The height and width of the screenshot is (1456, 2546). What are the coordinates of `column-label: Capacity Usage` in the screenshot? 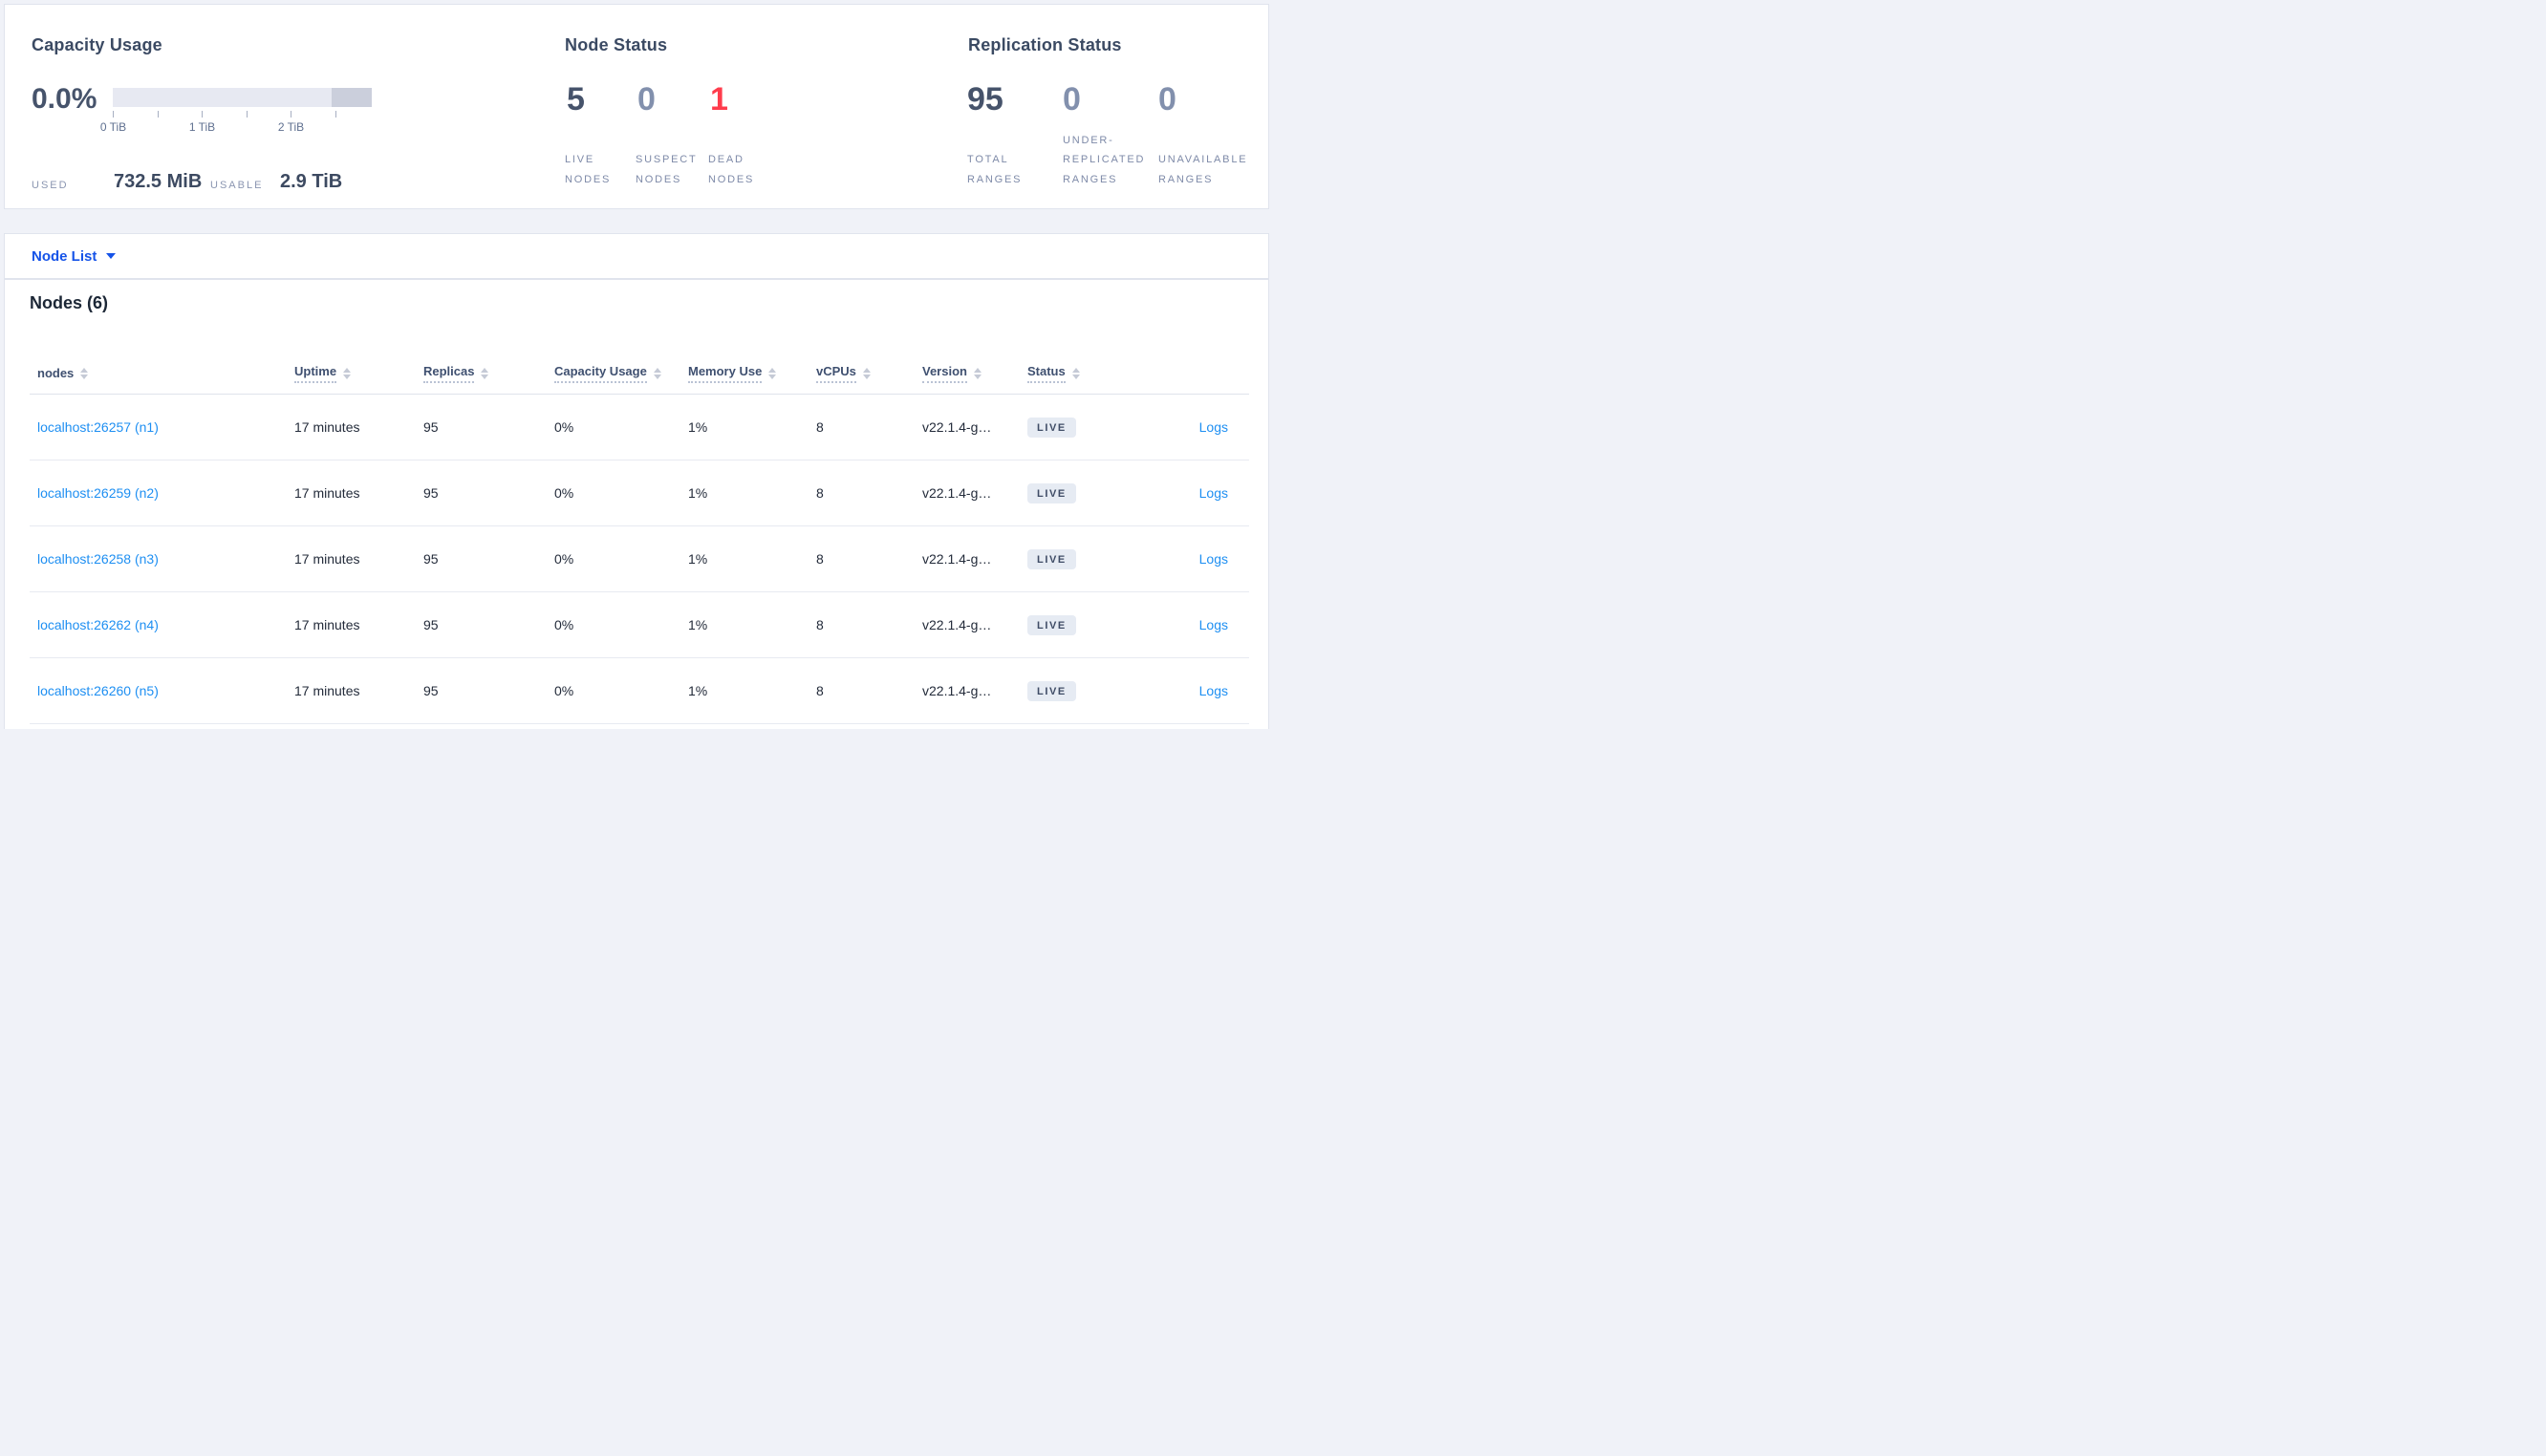 It's located at (600, 374).